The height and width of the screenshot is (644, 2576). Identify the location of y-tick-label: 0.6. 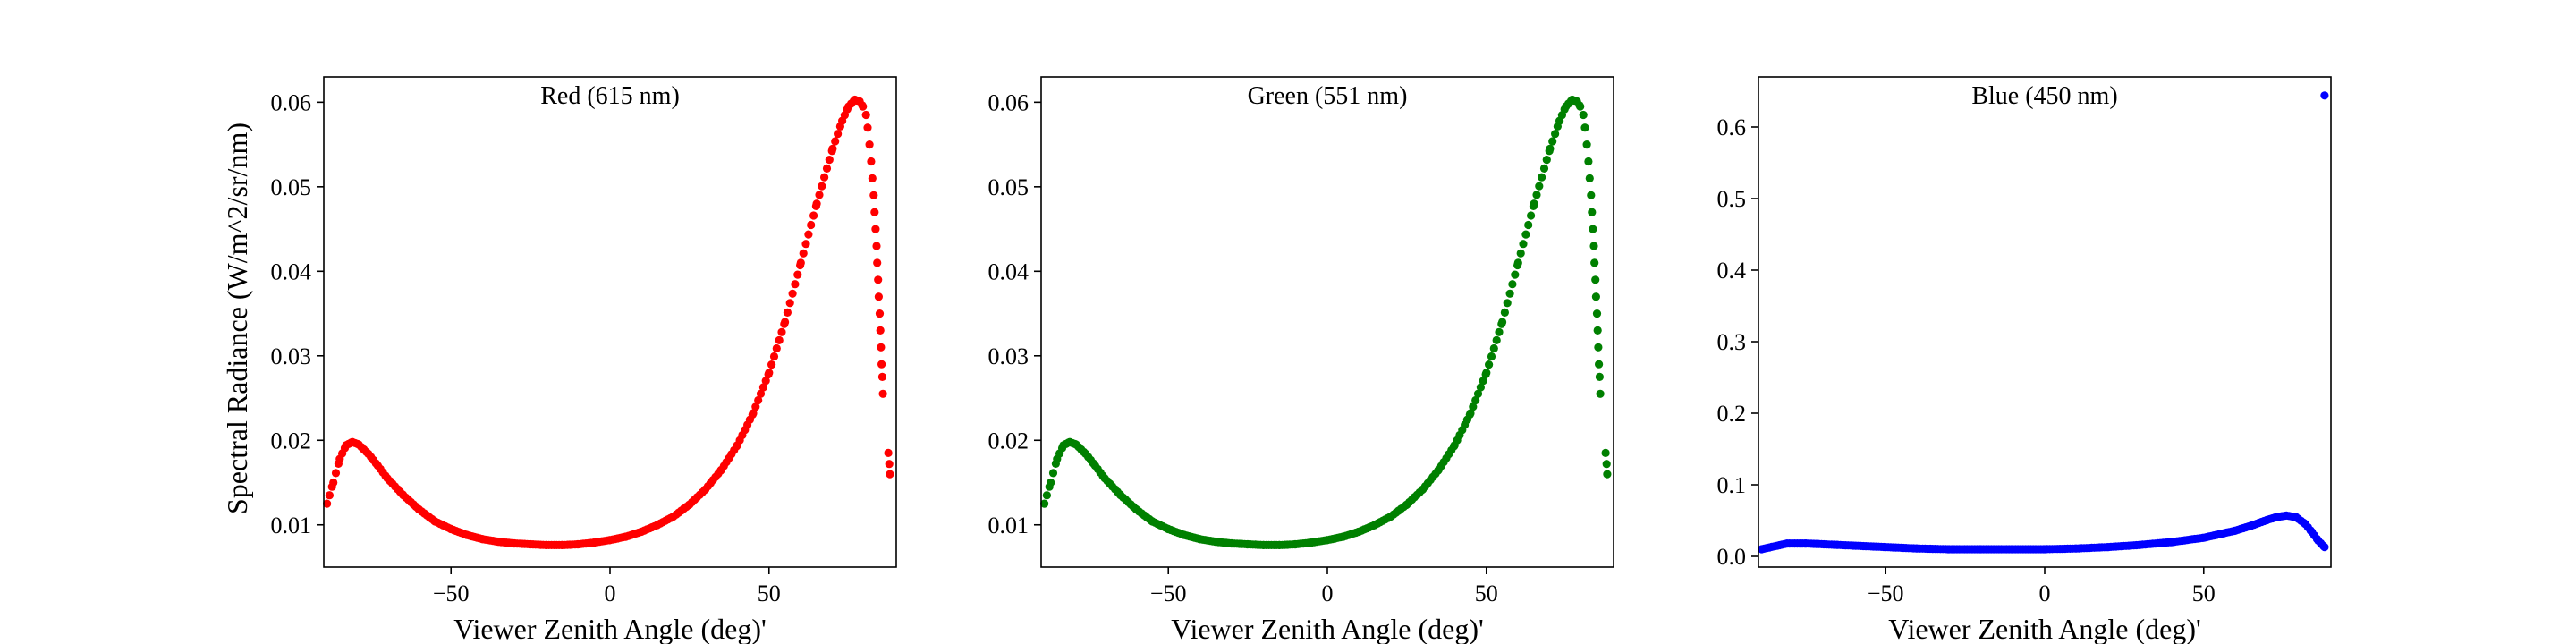
(1732, 127).